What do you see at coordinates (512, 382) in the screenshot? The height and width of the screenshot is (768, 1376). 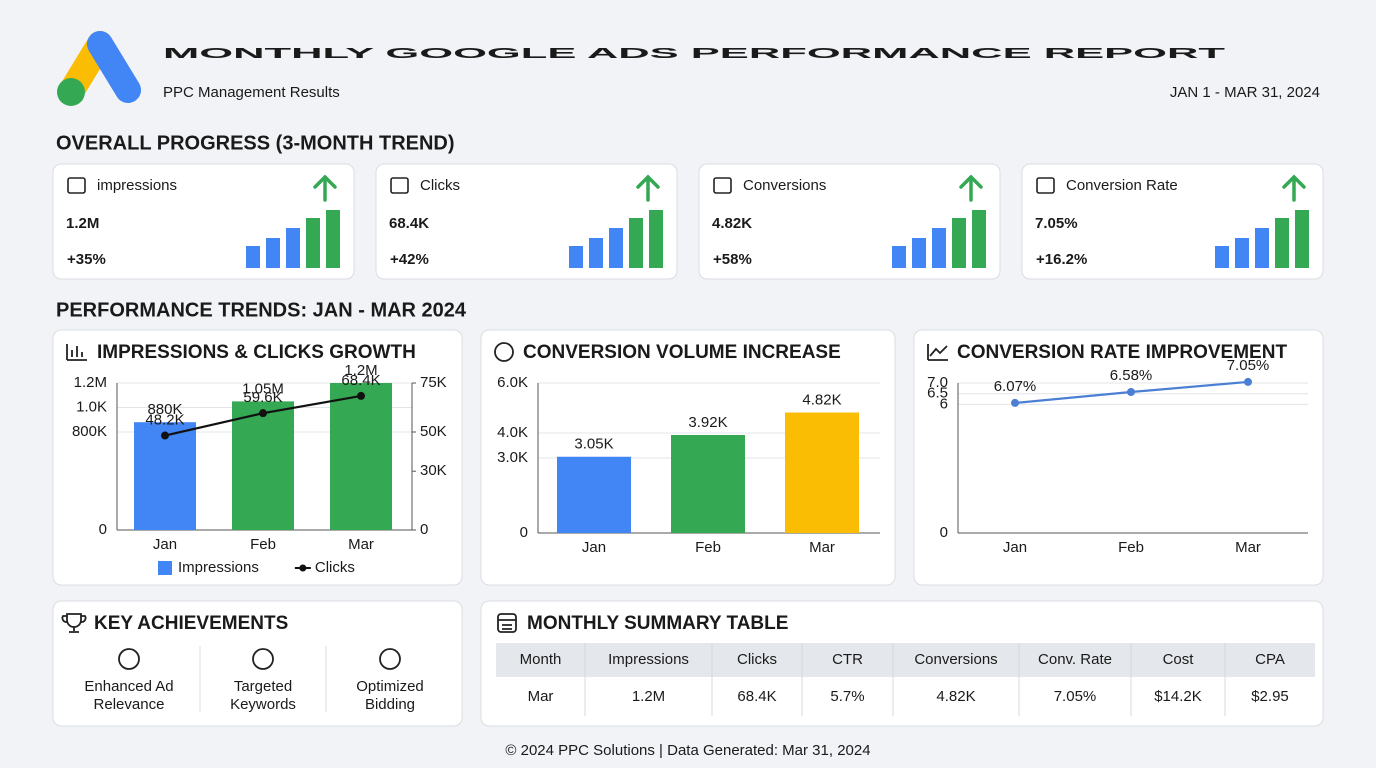 I see `y-tick-label: 6.0K` at bounding box center [512, 382].